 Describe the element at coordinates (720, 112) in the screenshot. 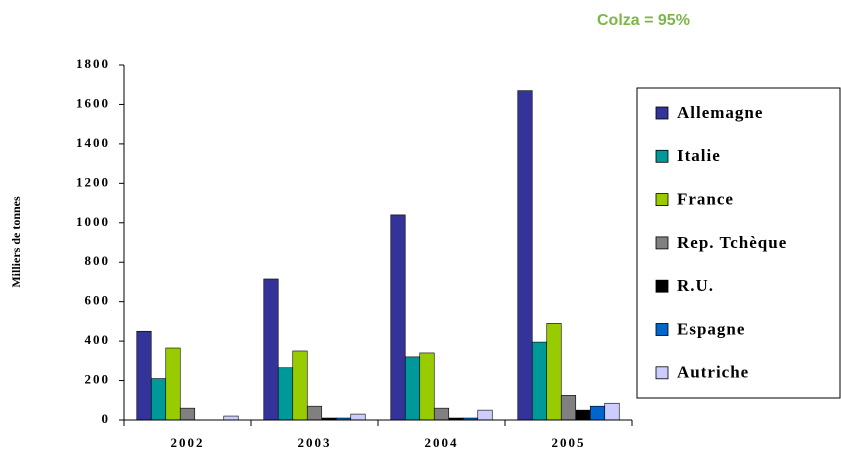

I see `legend-label: Allemagne` at that location.